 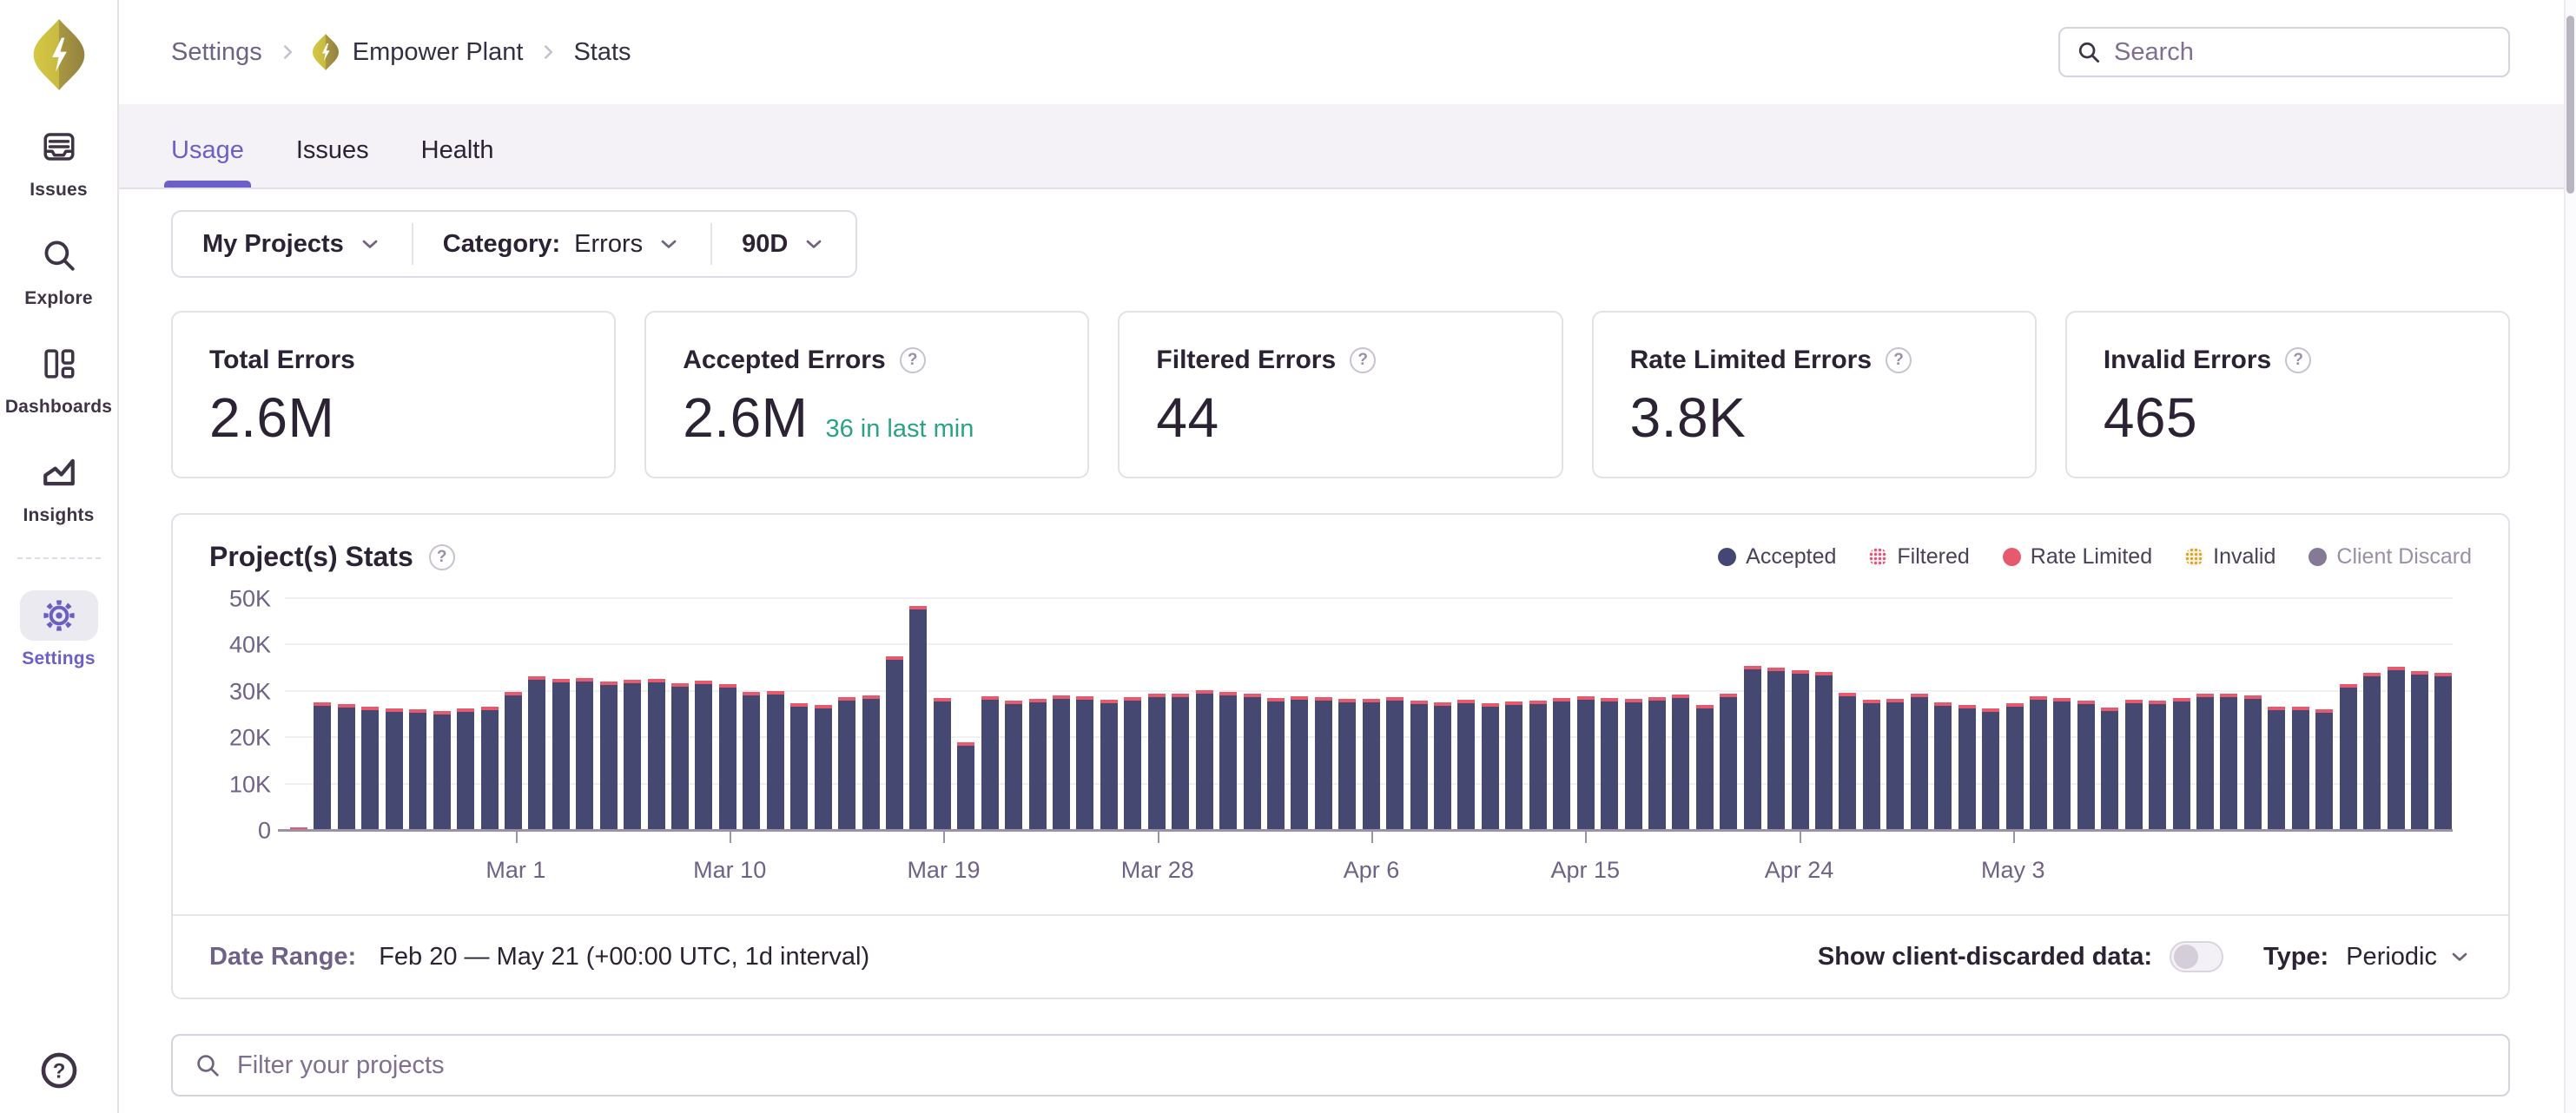 I want to click on tab-usage: Usage, so click(x=207, y=162).